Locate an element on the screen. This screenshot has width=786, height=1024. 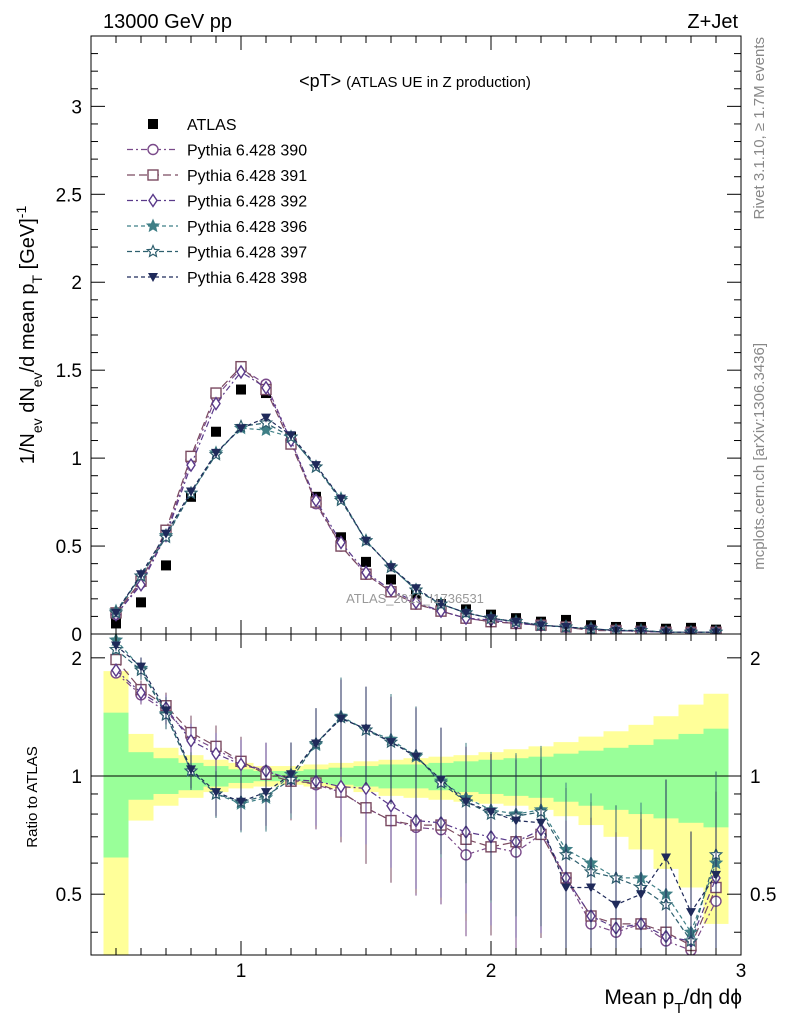
y-tick-label: 1.5 is located at coordinates (69, 371).